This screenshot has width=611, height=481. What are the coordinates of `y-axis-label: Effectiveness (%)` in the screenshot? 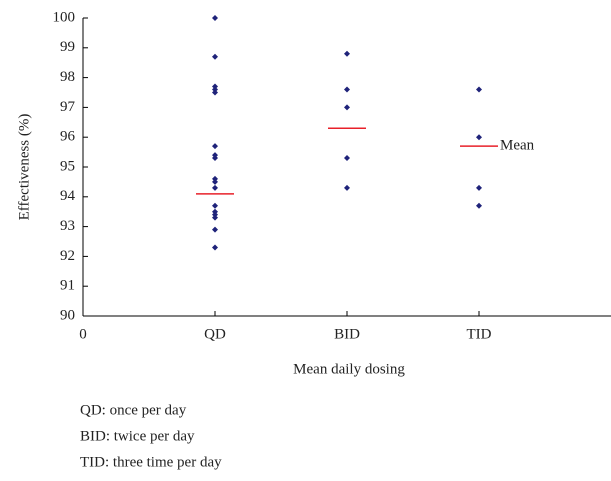 It's located at (24, 167).